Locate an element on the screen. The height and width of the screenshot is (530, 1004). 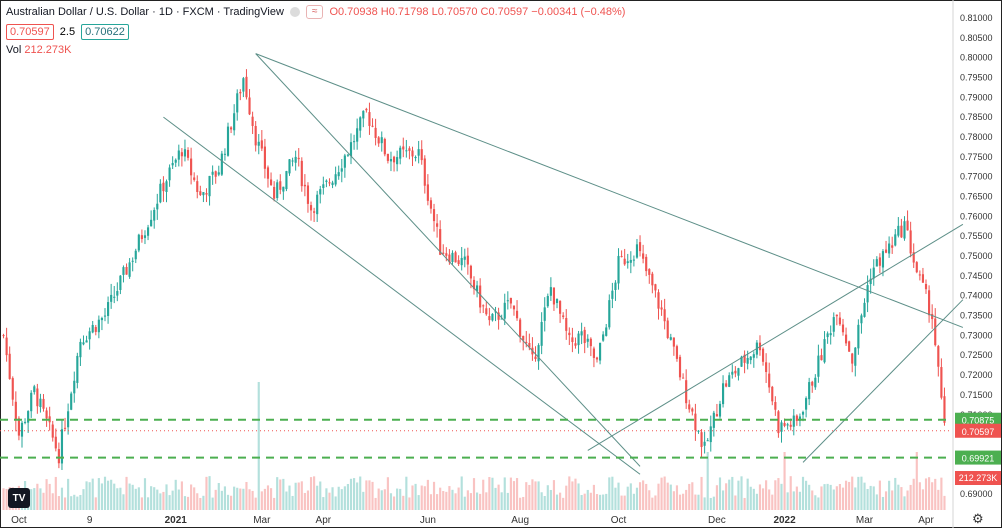
x-tick-label: Dec is located at coordinates (717, 520).